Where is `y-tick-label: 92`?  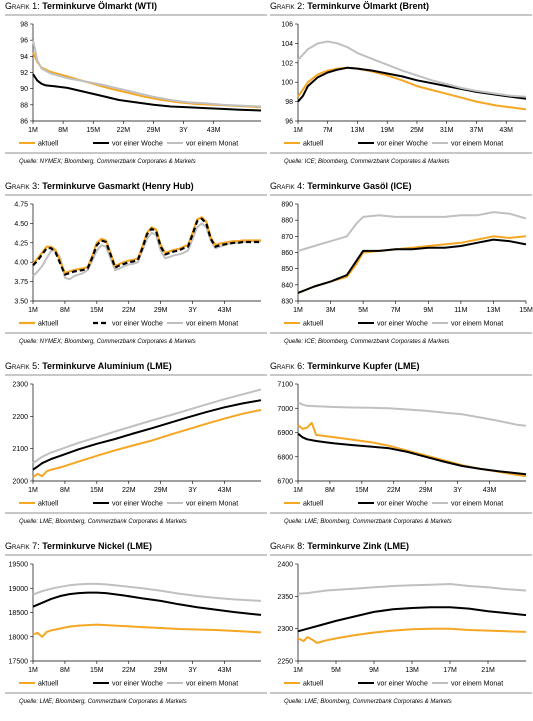 y-tick-label: 92 is located at coordinates (24, 73).